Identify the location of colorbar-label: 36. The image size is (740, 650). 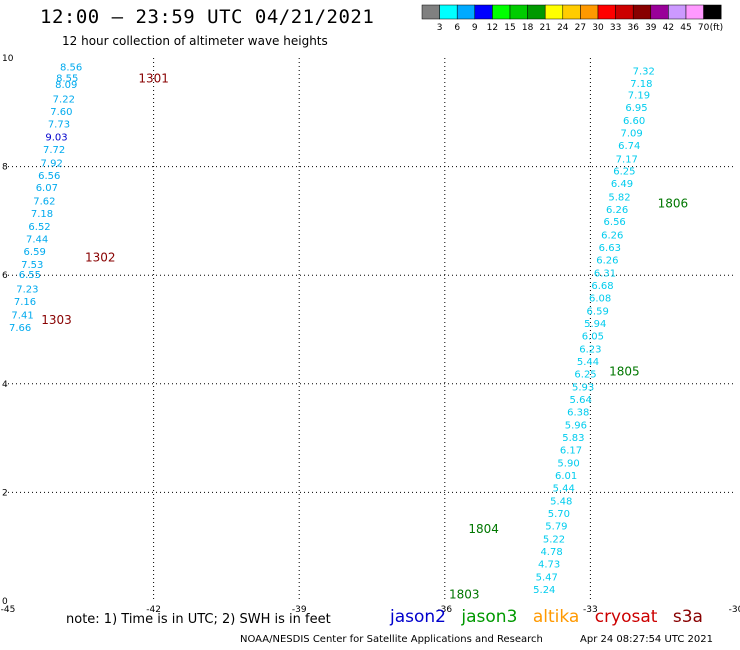
(633, 28).